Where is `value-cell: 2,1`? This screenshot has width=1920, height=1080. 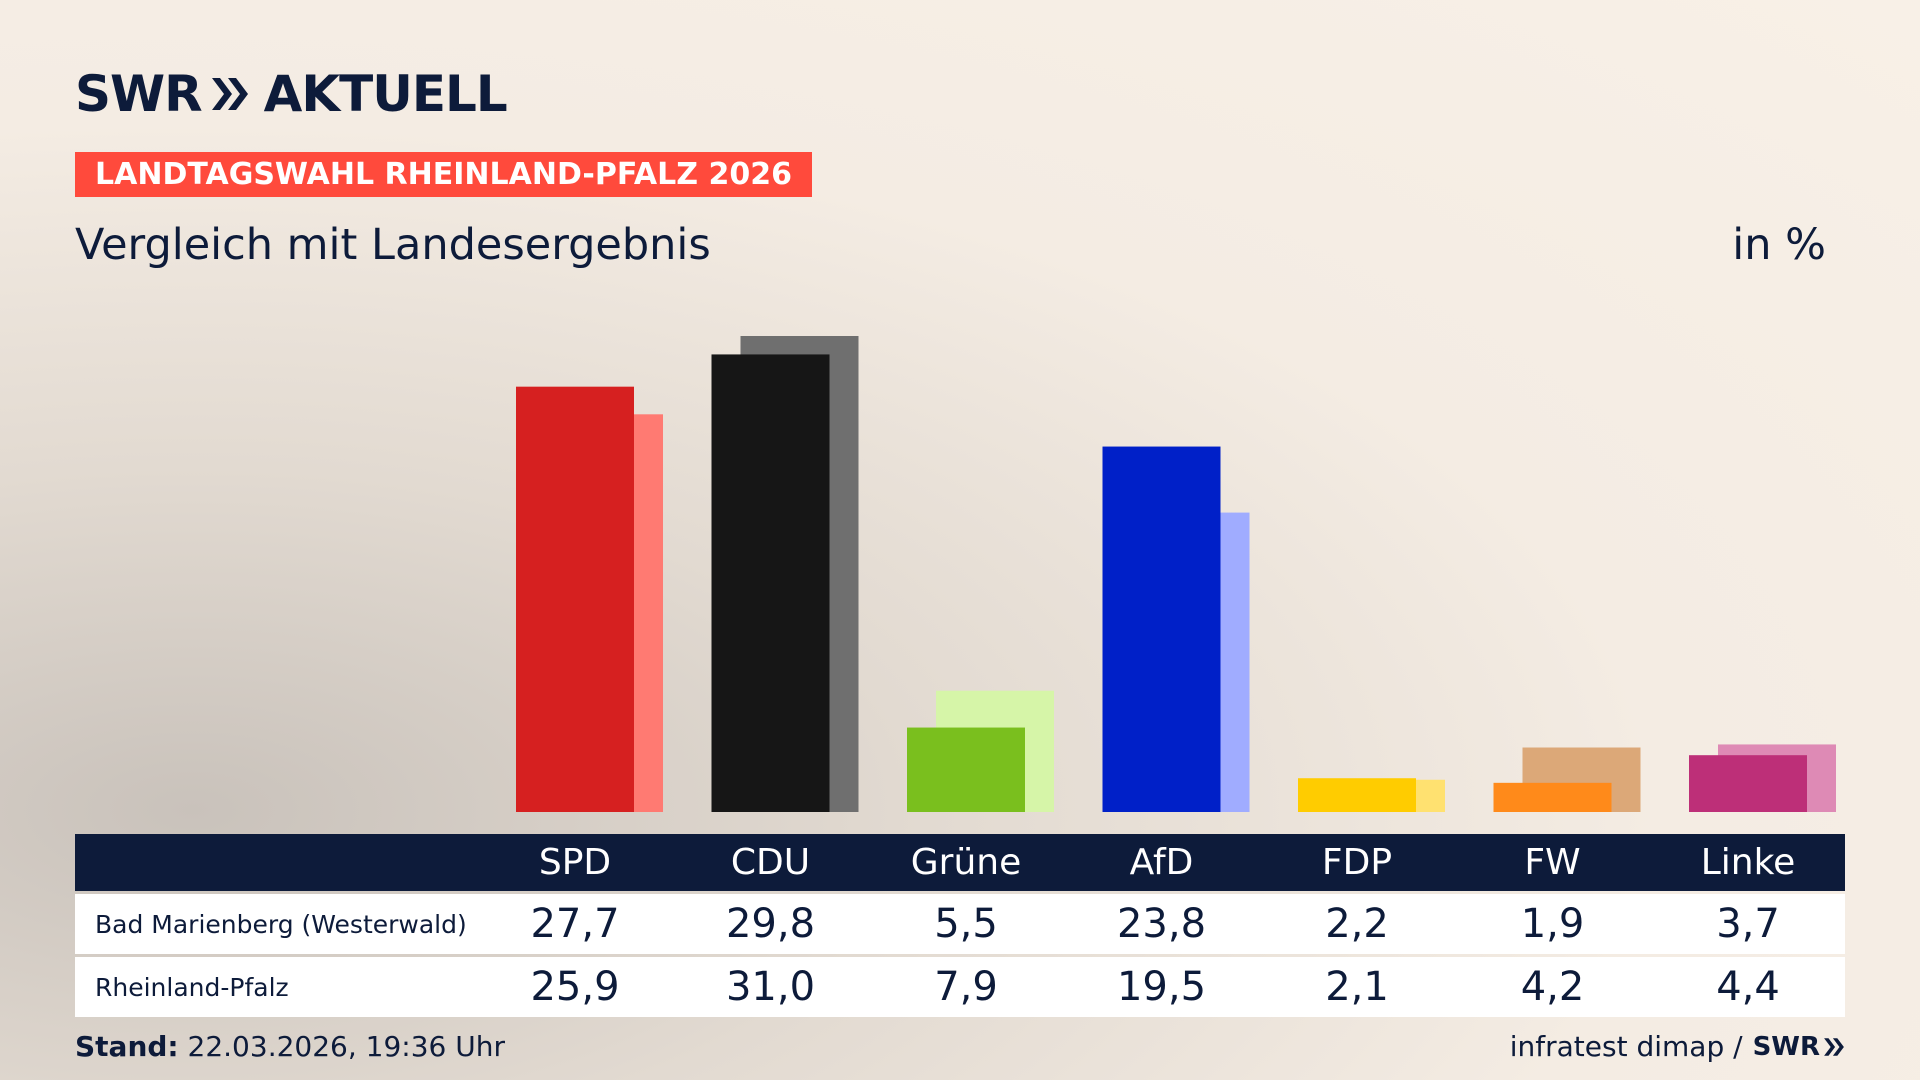 value-cell: 2,1 is located at coordinates (1357, 987).